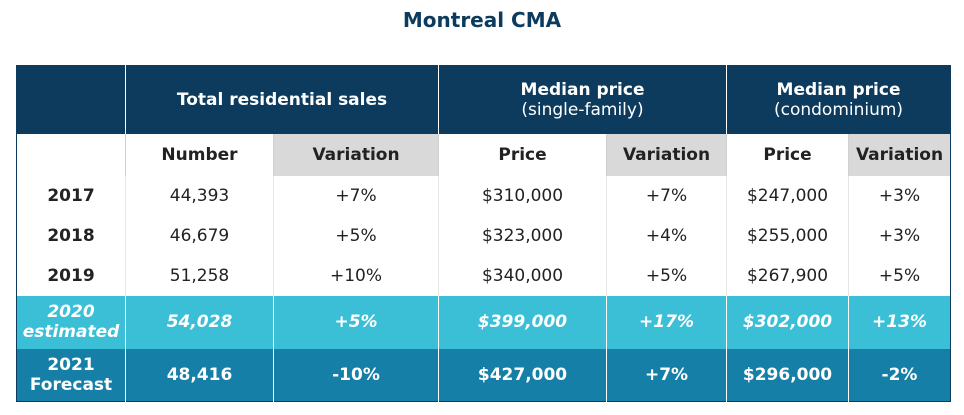 This screenshot has width=964, height=415. What do you see at coordinates (199, 235) in the screenshot?
I see `cell: 46,679` at bounding box center [199, 235].